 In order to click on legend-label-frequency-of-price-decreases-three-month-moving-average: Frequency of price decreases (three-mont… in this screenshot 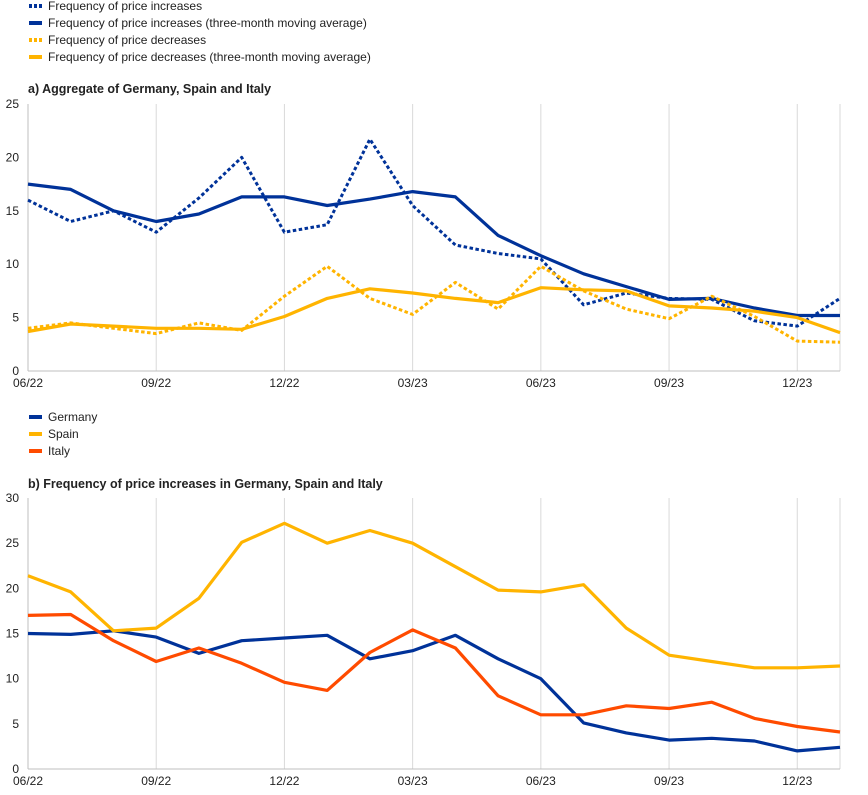, I will do `click(209, 57)`.